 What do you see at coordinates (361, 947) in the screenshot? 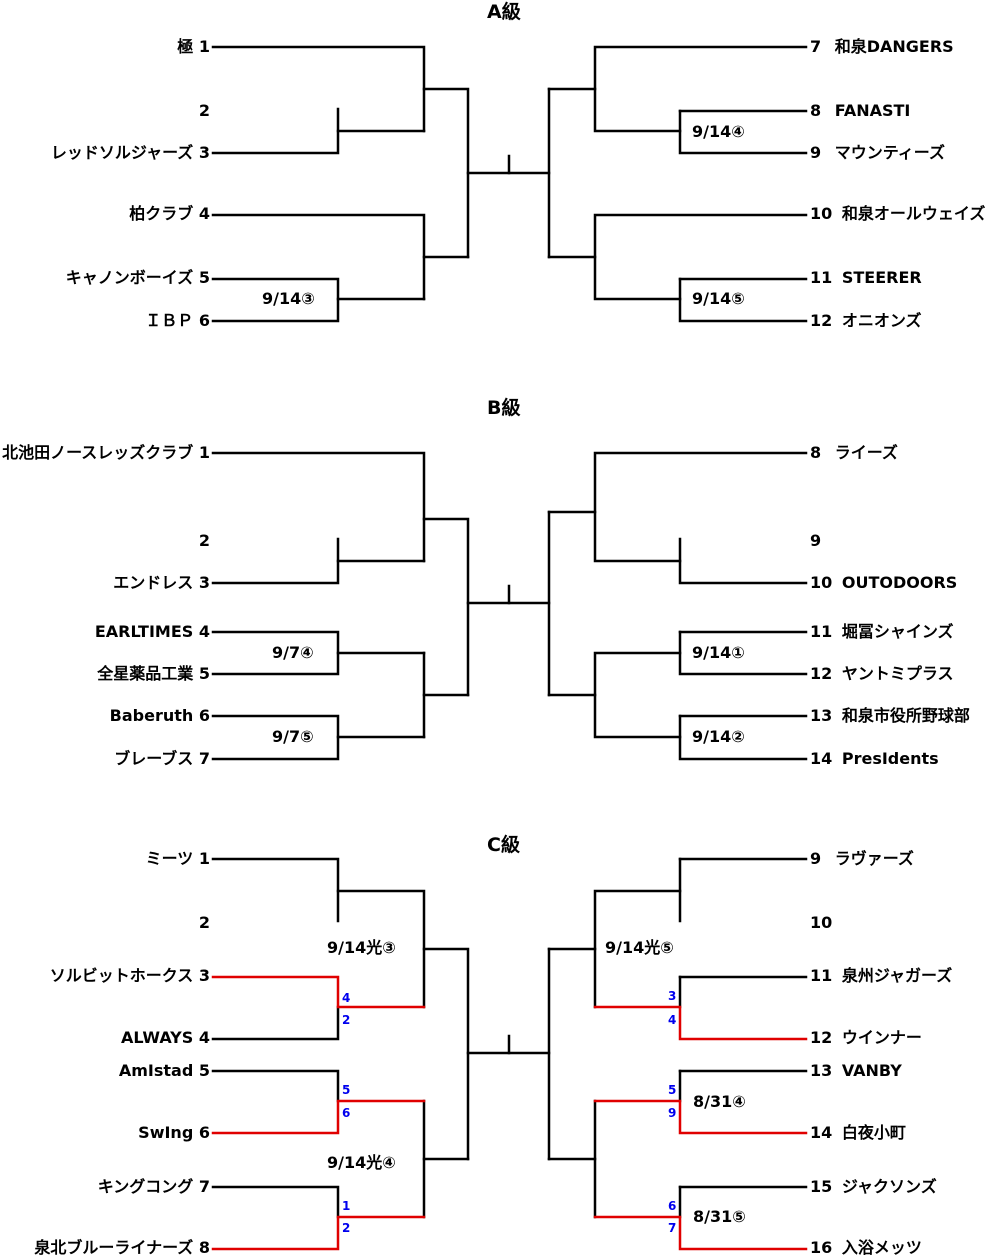
I see `match-label: 9/14光③` at bounding box center [361, 947].